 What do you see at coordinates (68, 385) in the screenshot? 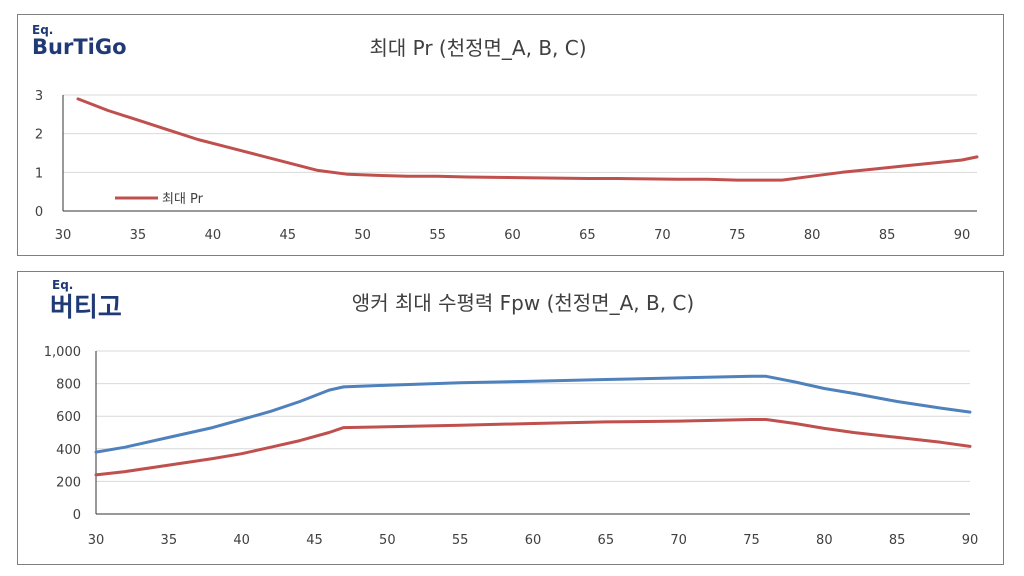
I see `y-tick-label: 800` at bounding box center [68, 385].